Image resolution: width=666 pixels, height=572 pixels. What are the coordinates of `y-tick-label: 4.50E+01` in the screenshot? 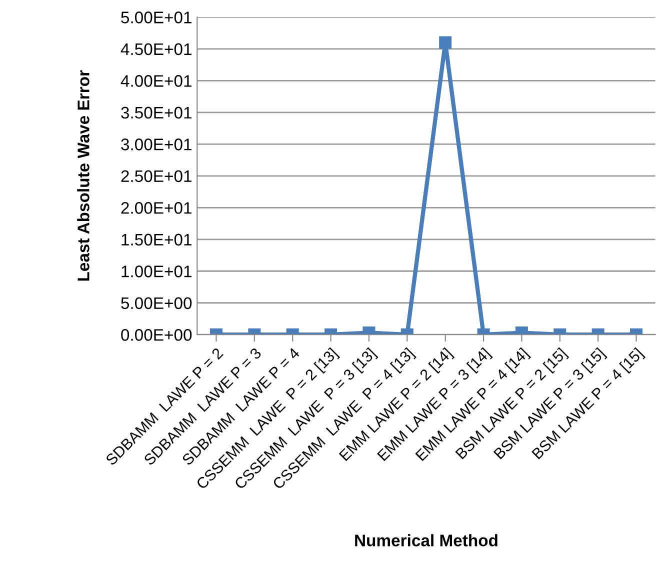 It's located at (156, 49).